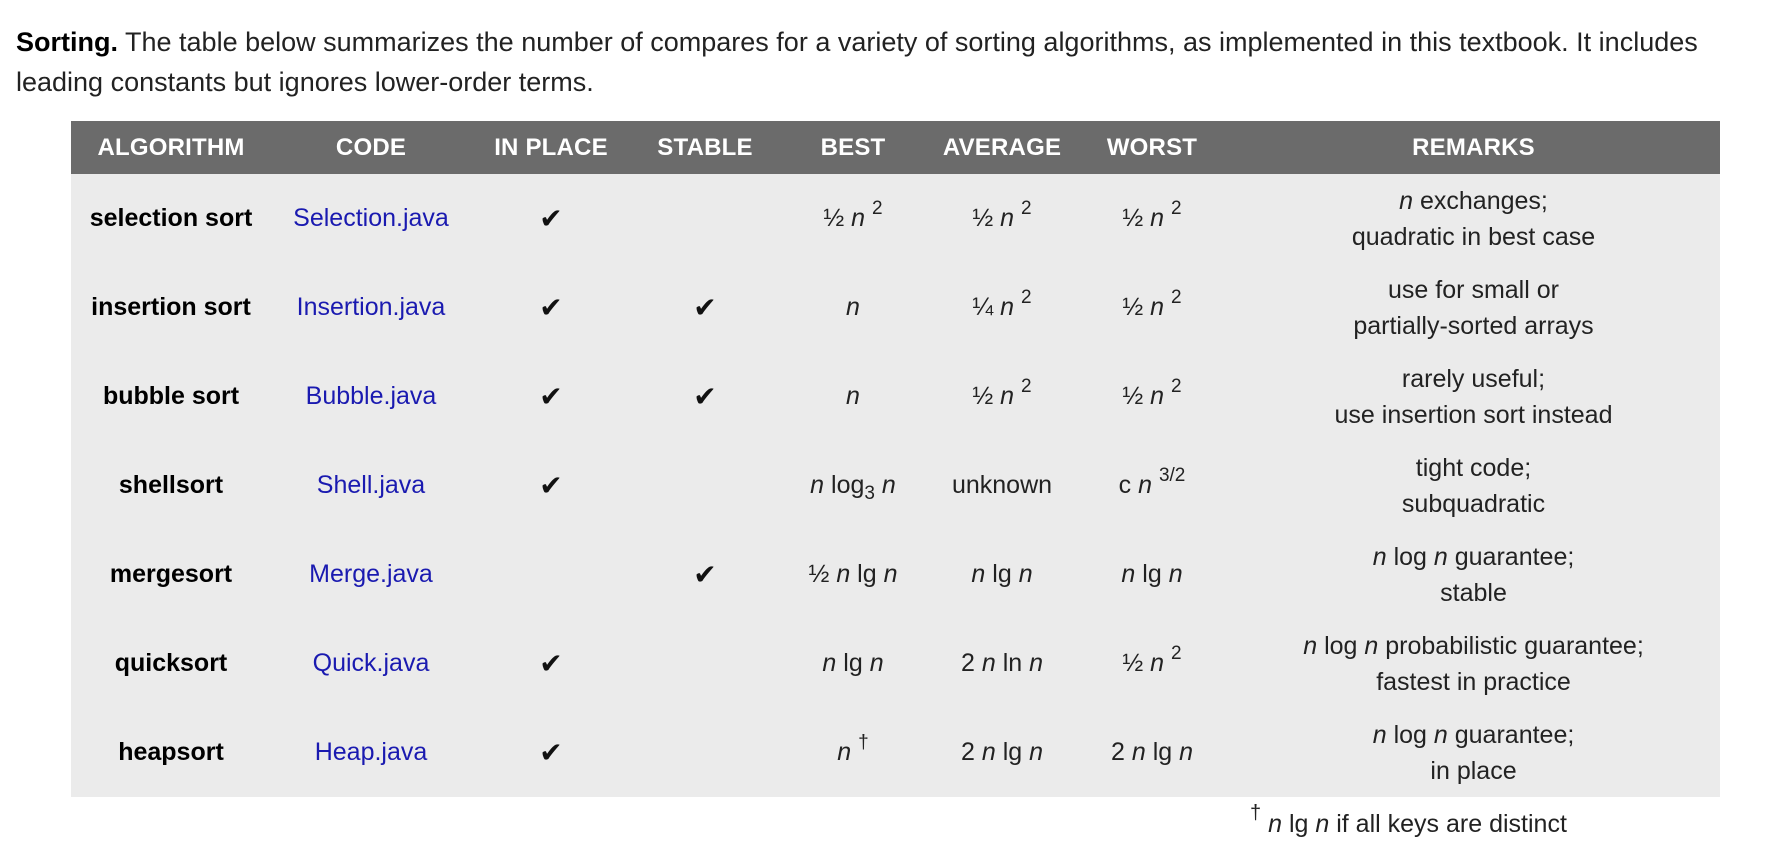  What do you see at coordinates (371, 485) in the screenshot?
I see `code-link: Shell.java` at bounding box center [371, 485].